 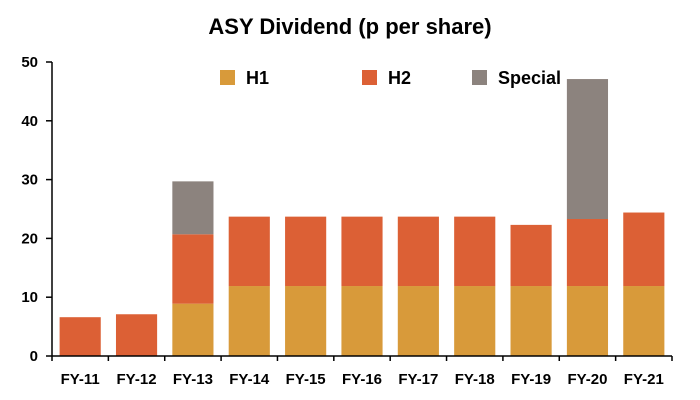 I want to click on legend-label-h1: H1, so click(x=257, y=78).